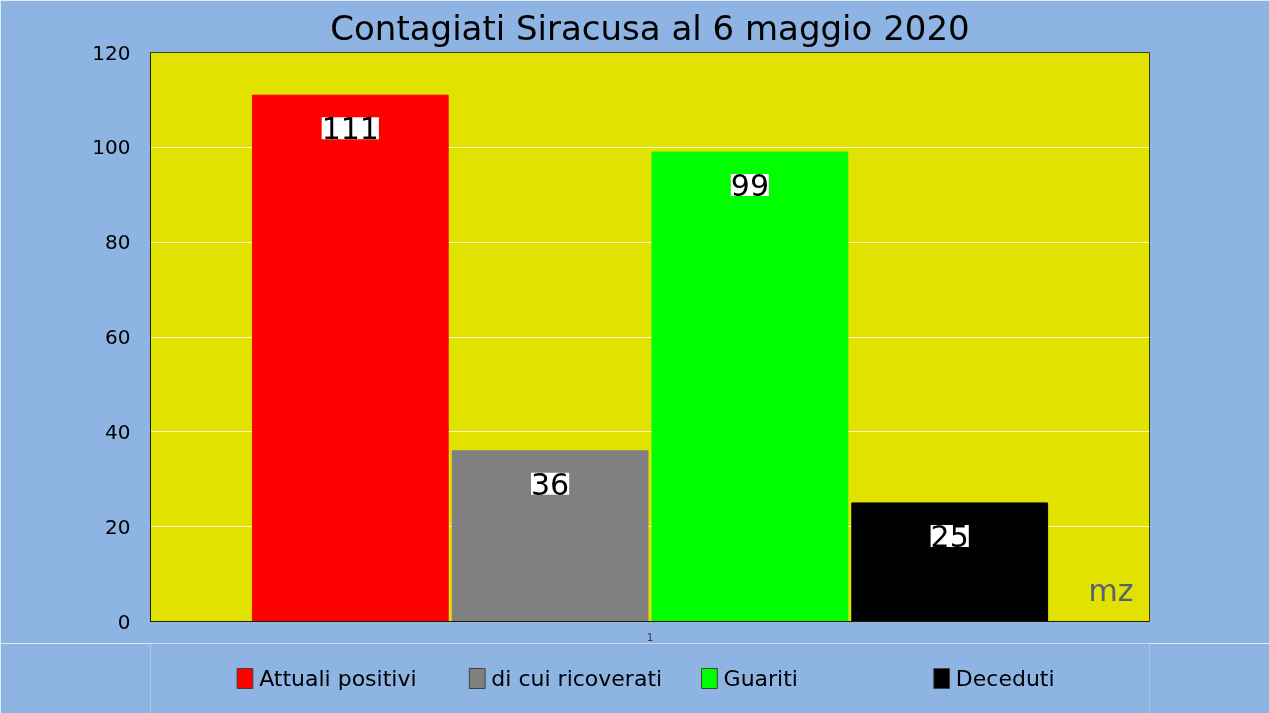  What do you see at coordinates (760, 678) in the screenshot?
I see `legend-label: Guariti` at bounding box center [760, 678].